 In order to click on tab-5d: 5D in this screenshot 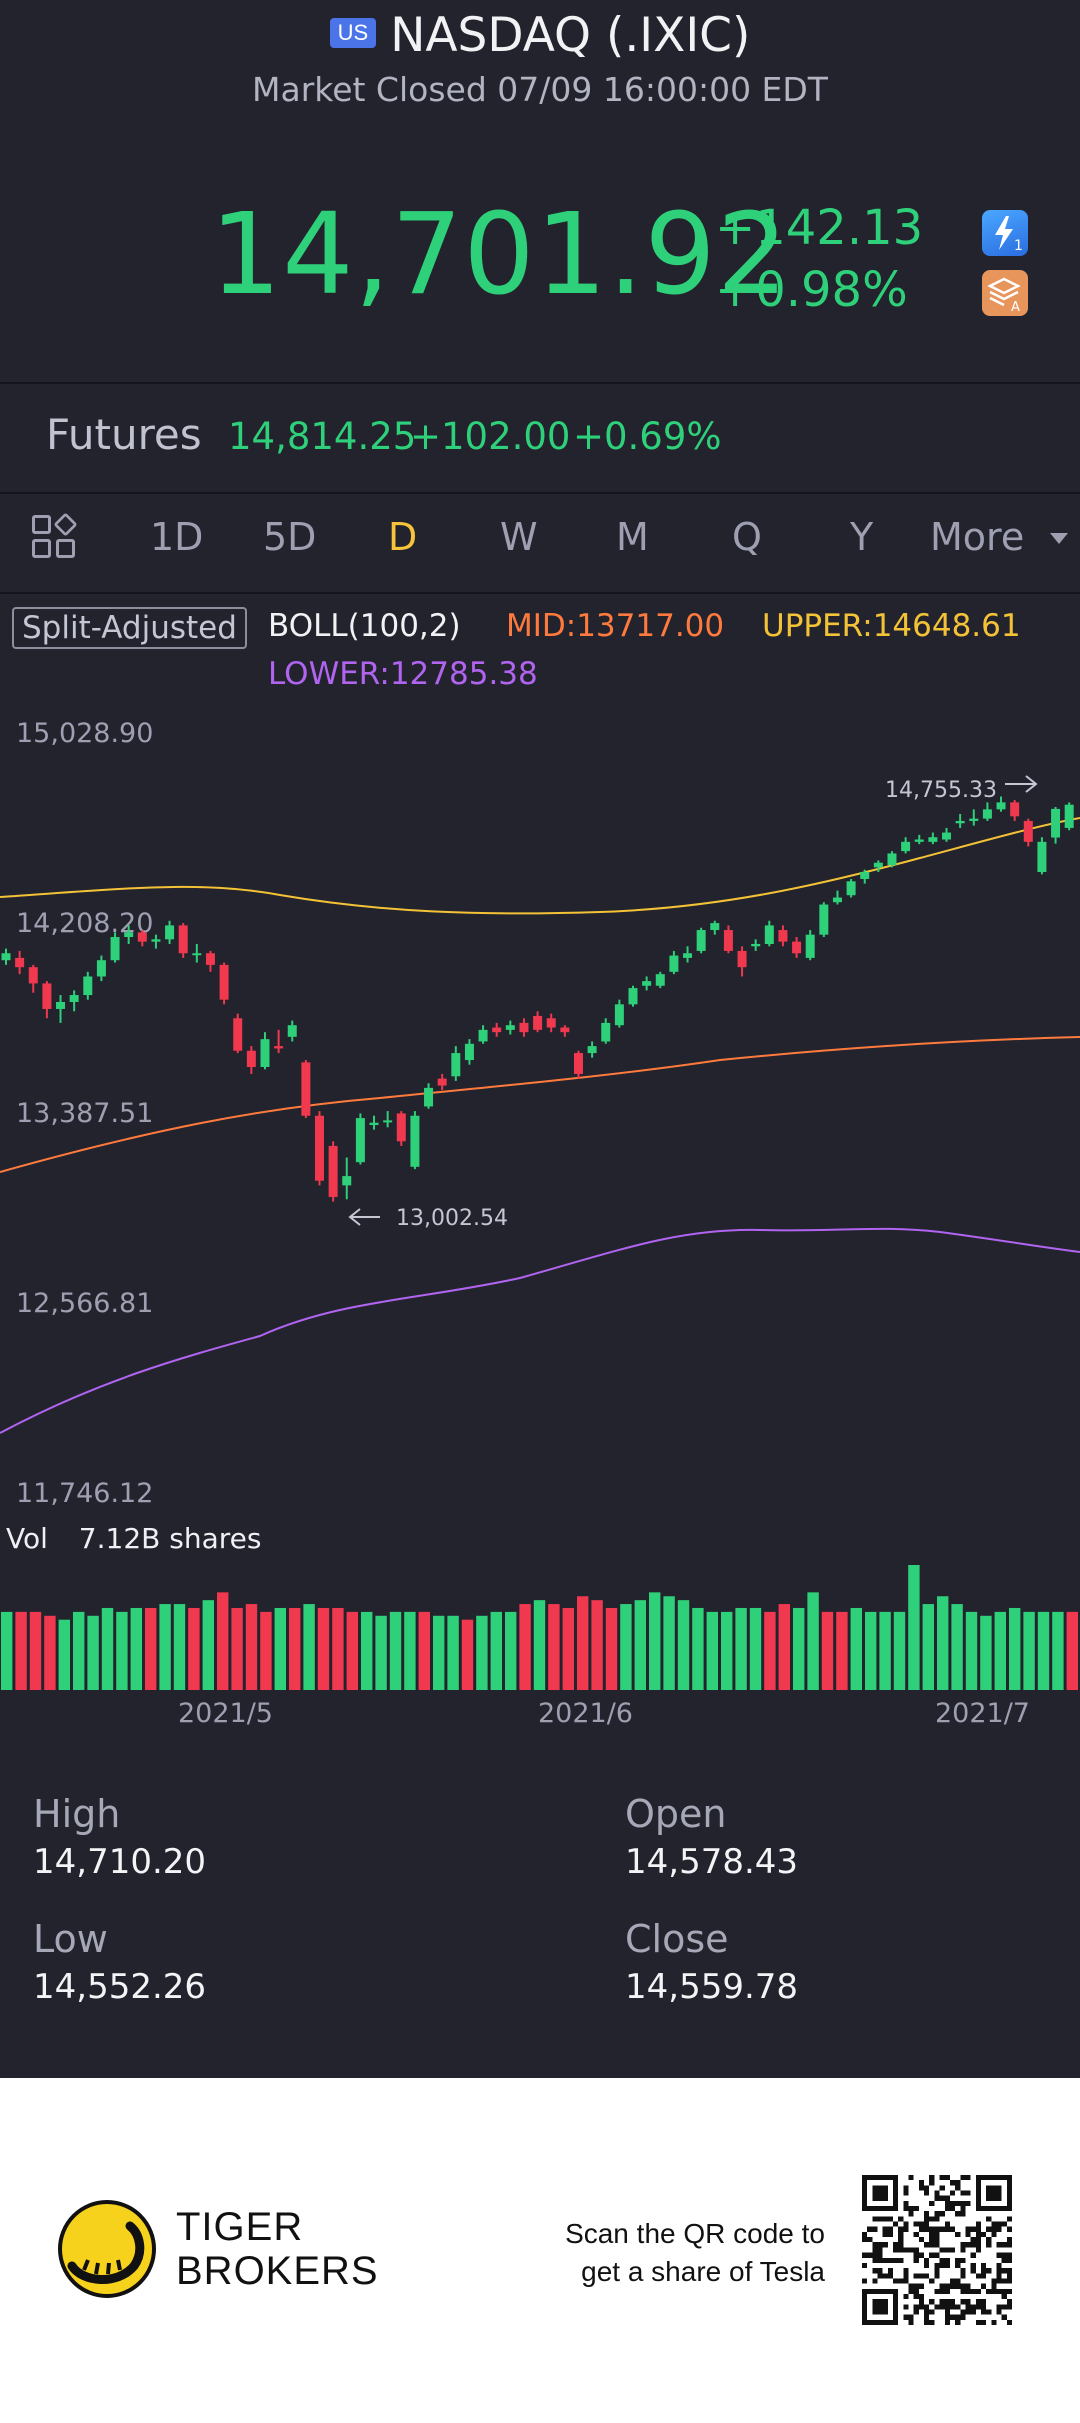, I will do `click(290, 537)`.